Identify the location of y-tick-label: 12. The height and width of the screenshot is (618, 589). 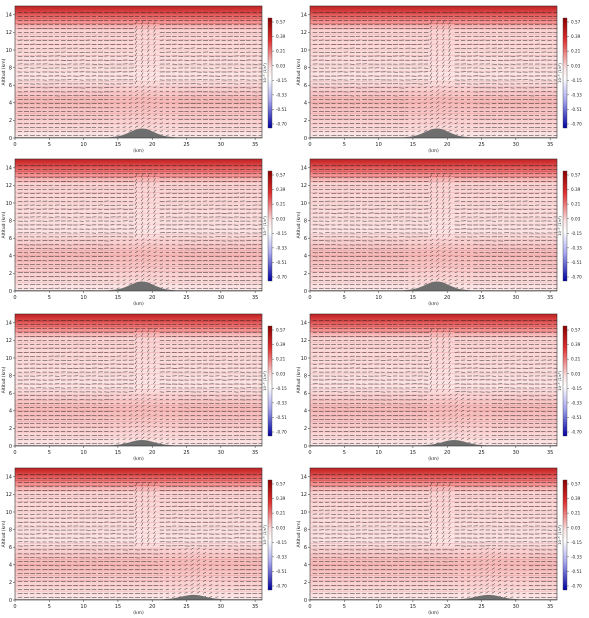
(9, 186).